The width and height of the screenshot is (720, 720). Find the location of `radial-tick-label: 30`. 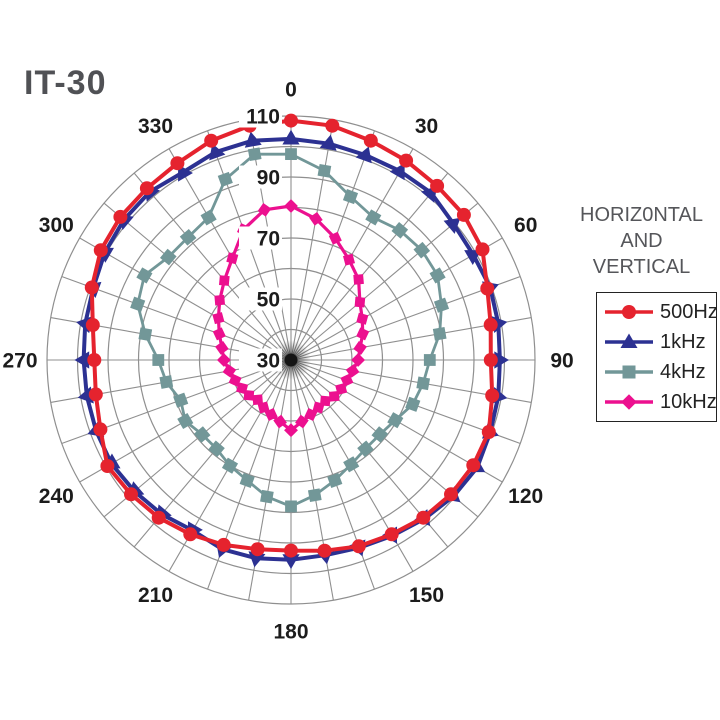

radial-tick-label: 30 is located at coordinates (260, 360).